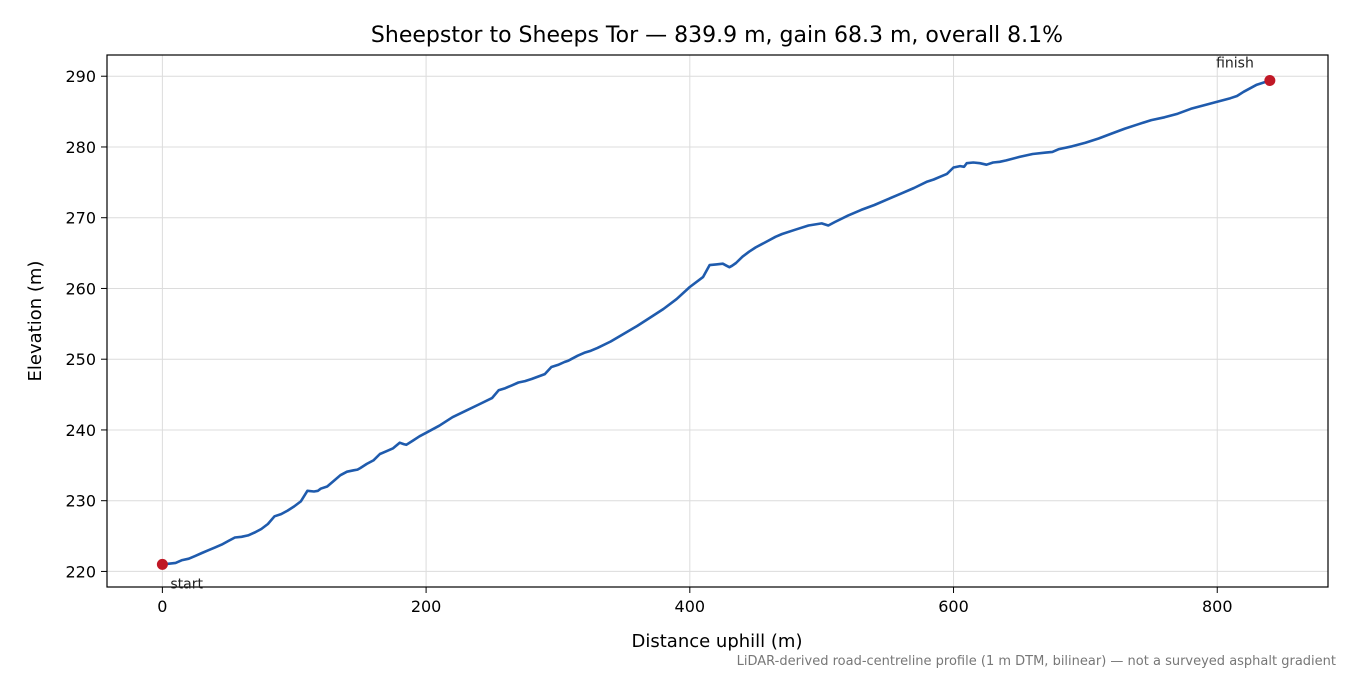 The width and height of the screenshot is (1350, 675). Describe the element at coordinates (426, 606) in the screenshot. I see `x-tick-label: 200` at that location.